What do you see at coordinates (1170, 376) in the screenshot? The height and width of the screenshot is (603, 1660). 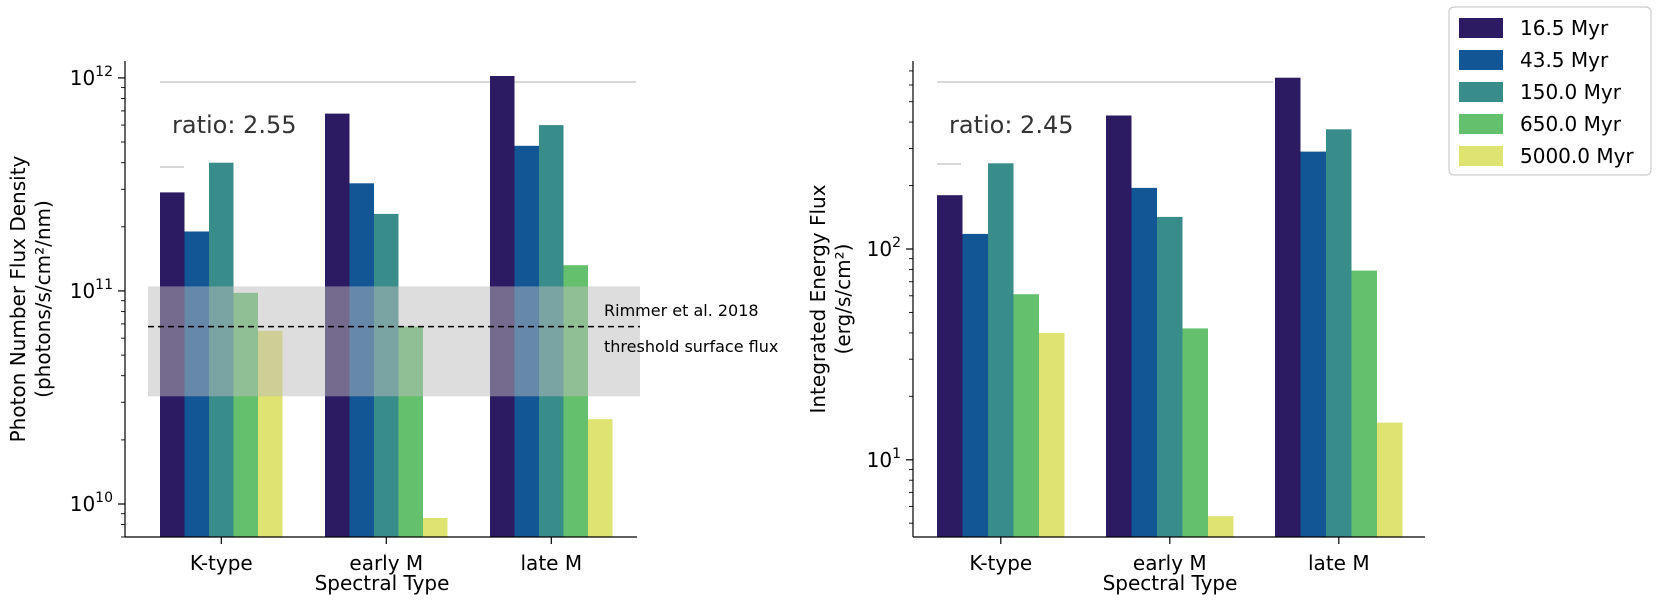 I see `bar-early-m-150-0-myr` at bounding box center [1170, 376].